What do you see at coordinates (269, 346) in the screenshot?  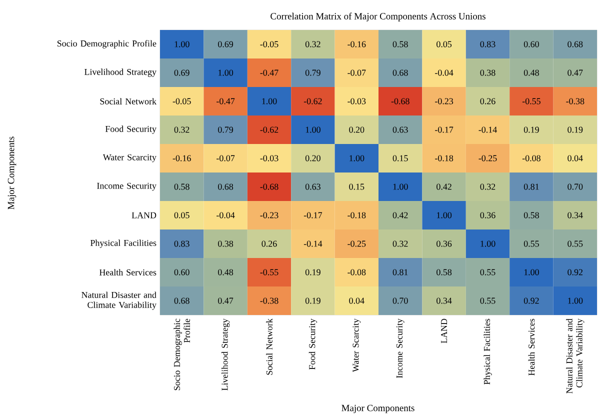 I see `x-tick-label: Social Network` at bounding box center [269, 346].